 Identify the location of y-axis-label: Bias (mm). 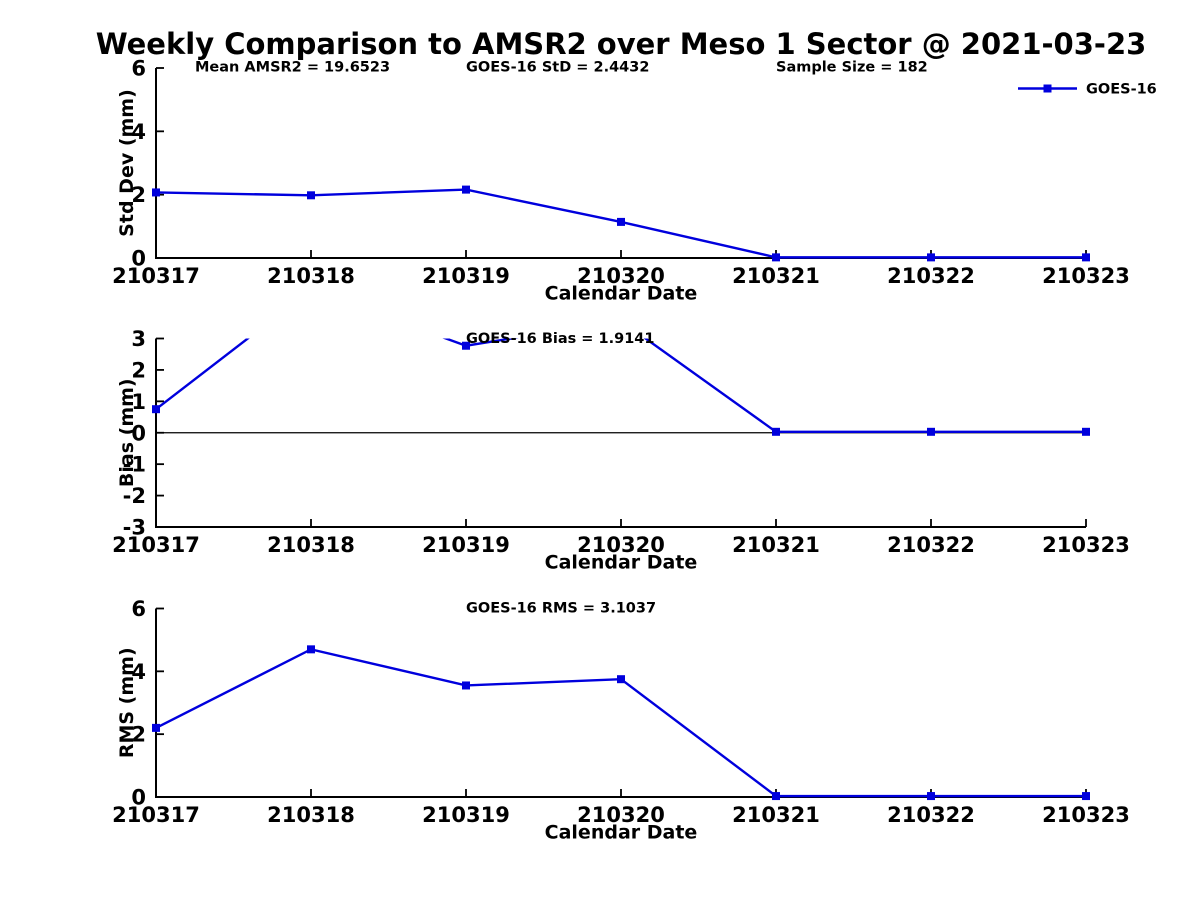
(127, 432).